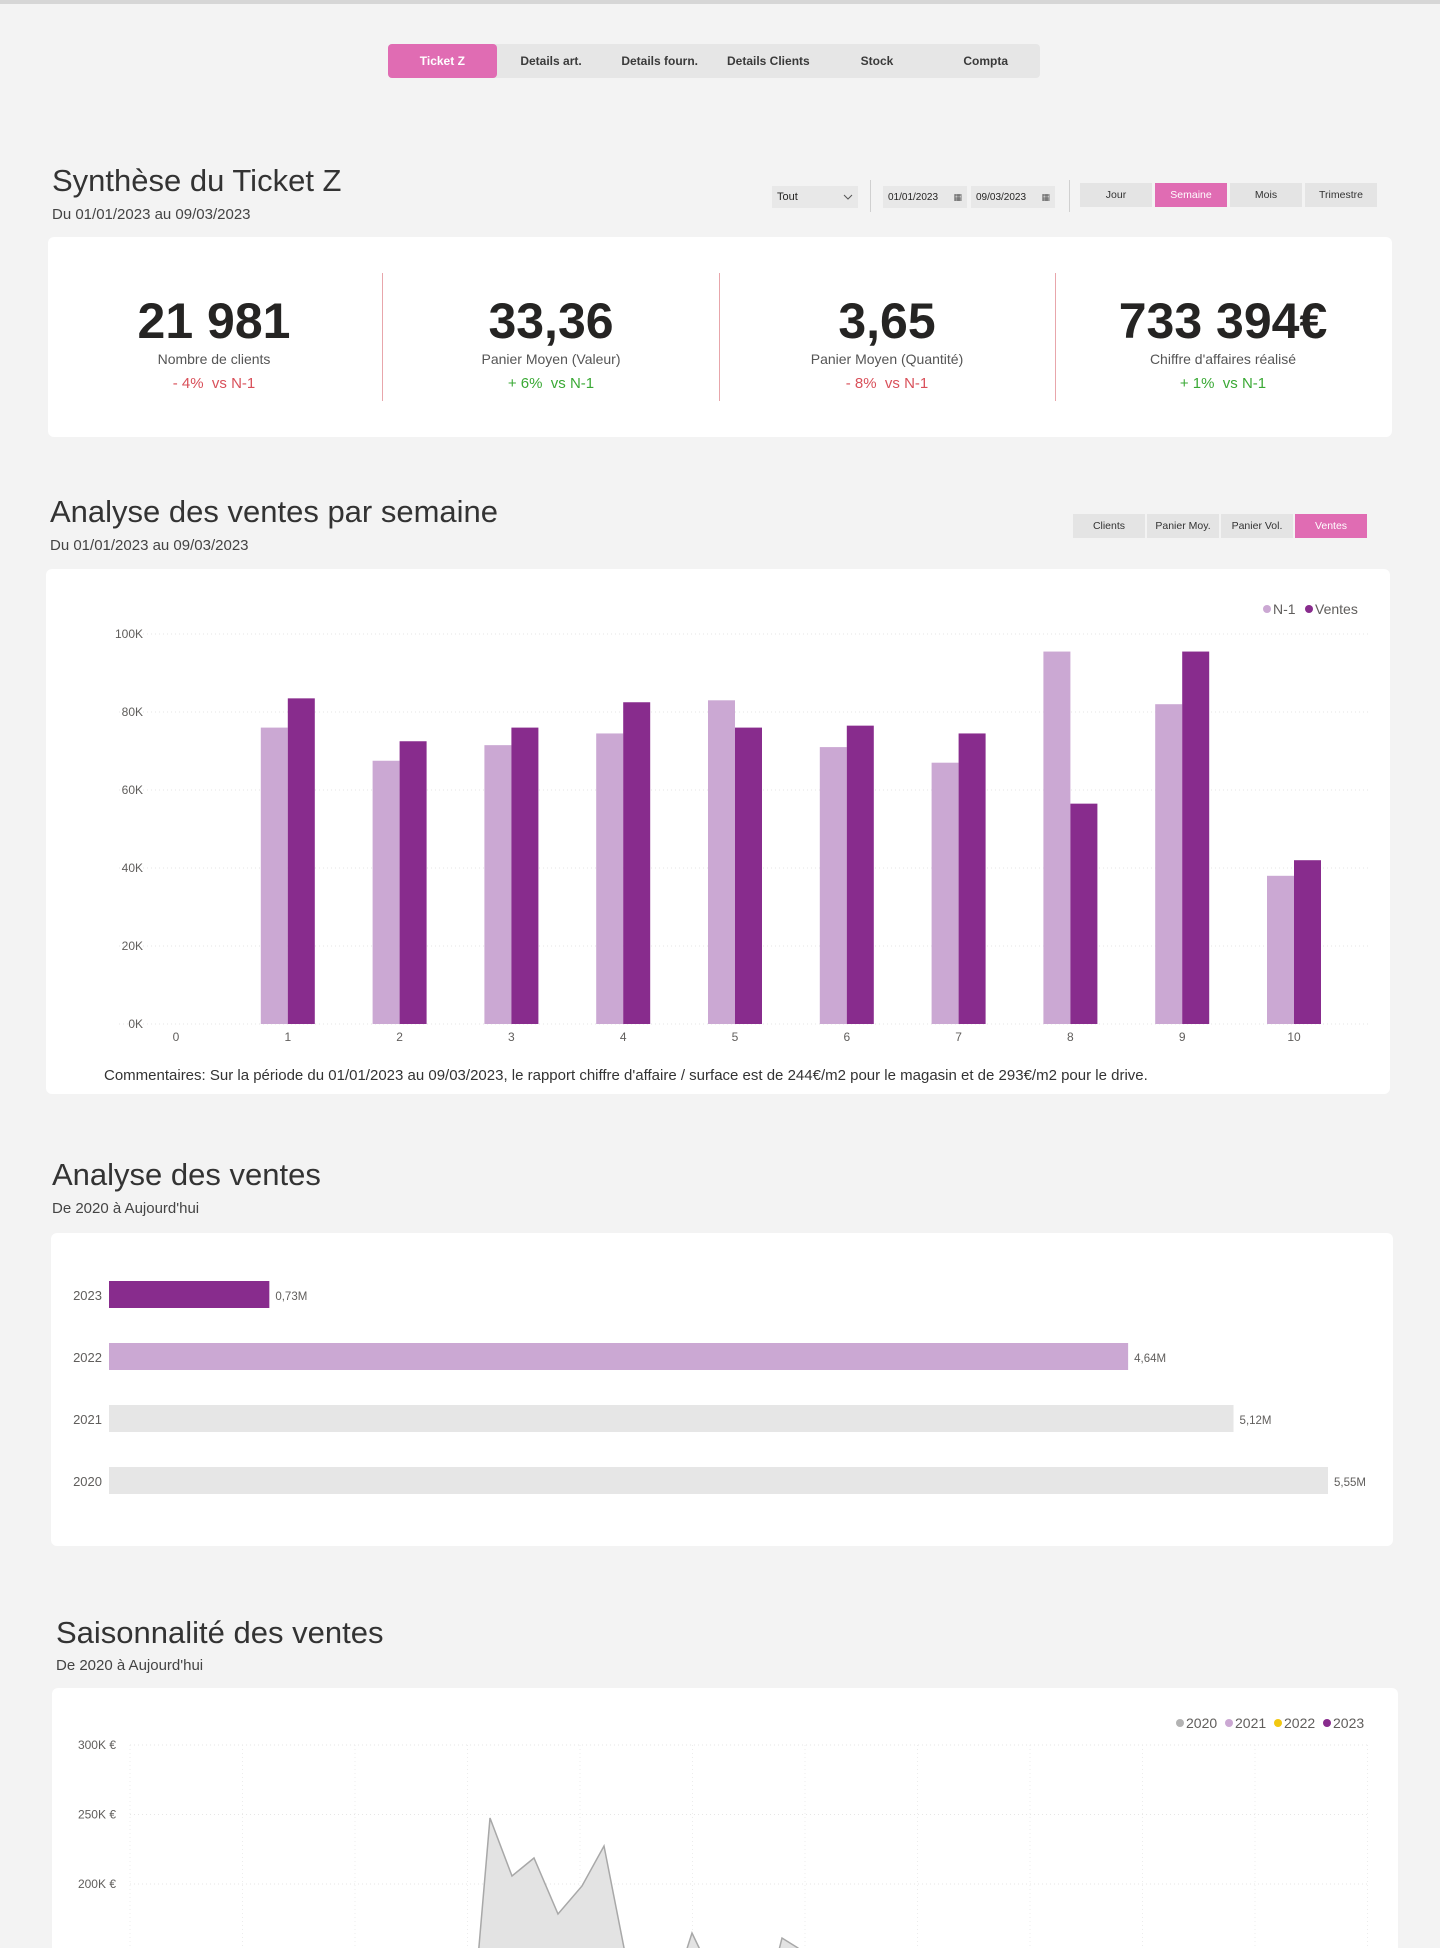 This screenshot has height=1948, width=1440. I want to click on kpi-panier-moyen-quantite: 3,65 Panier Moyen (Quantité) - 8% vs N-1, so click(887, 314).